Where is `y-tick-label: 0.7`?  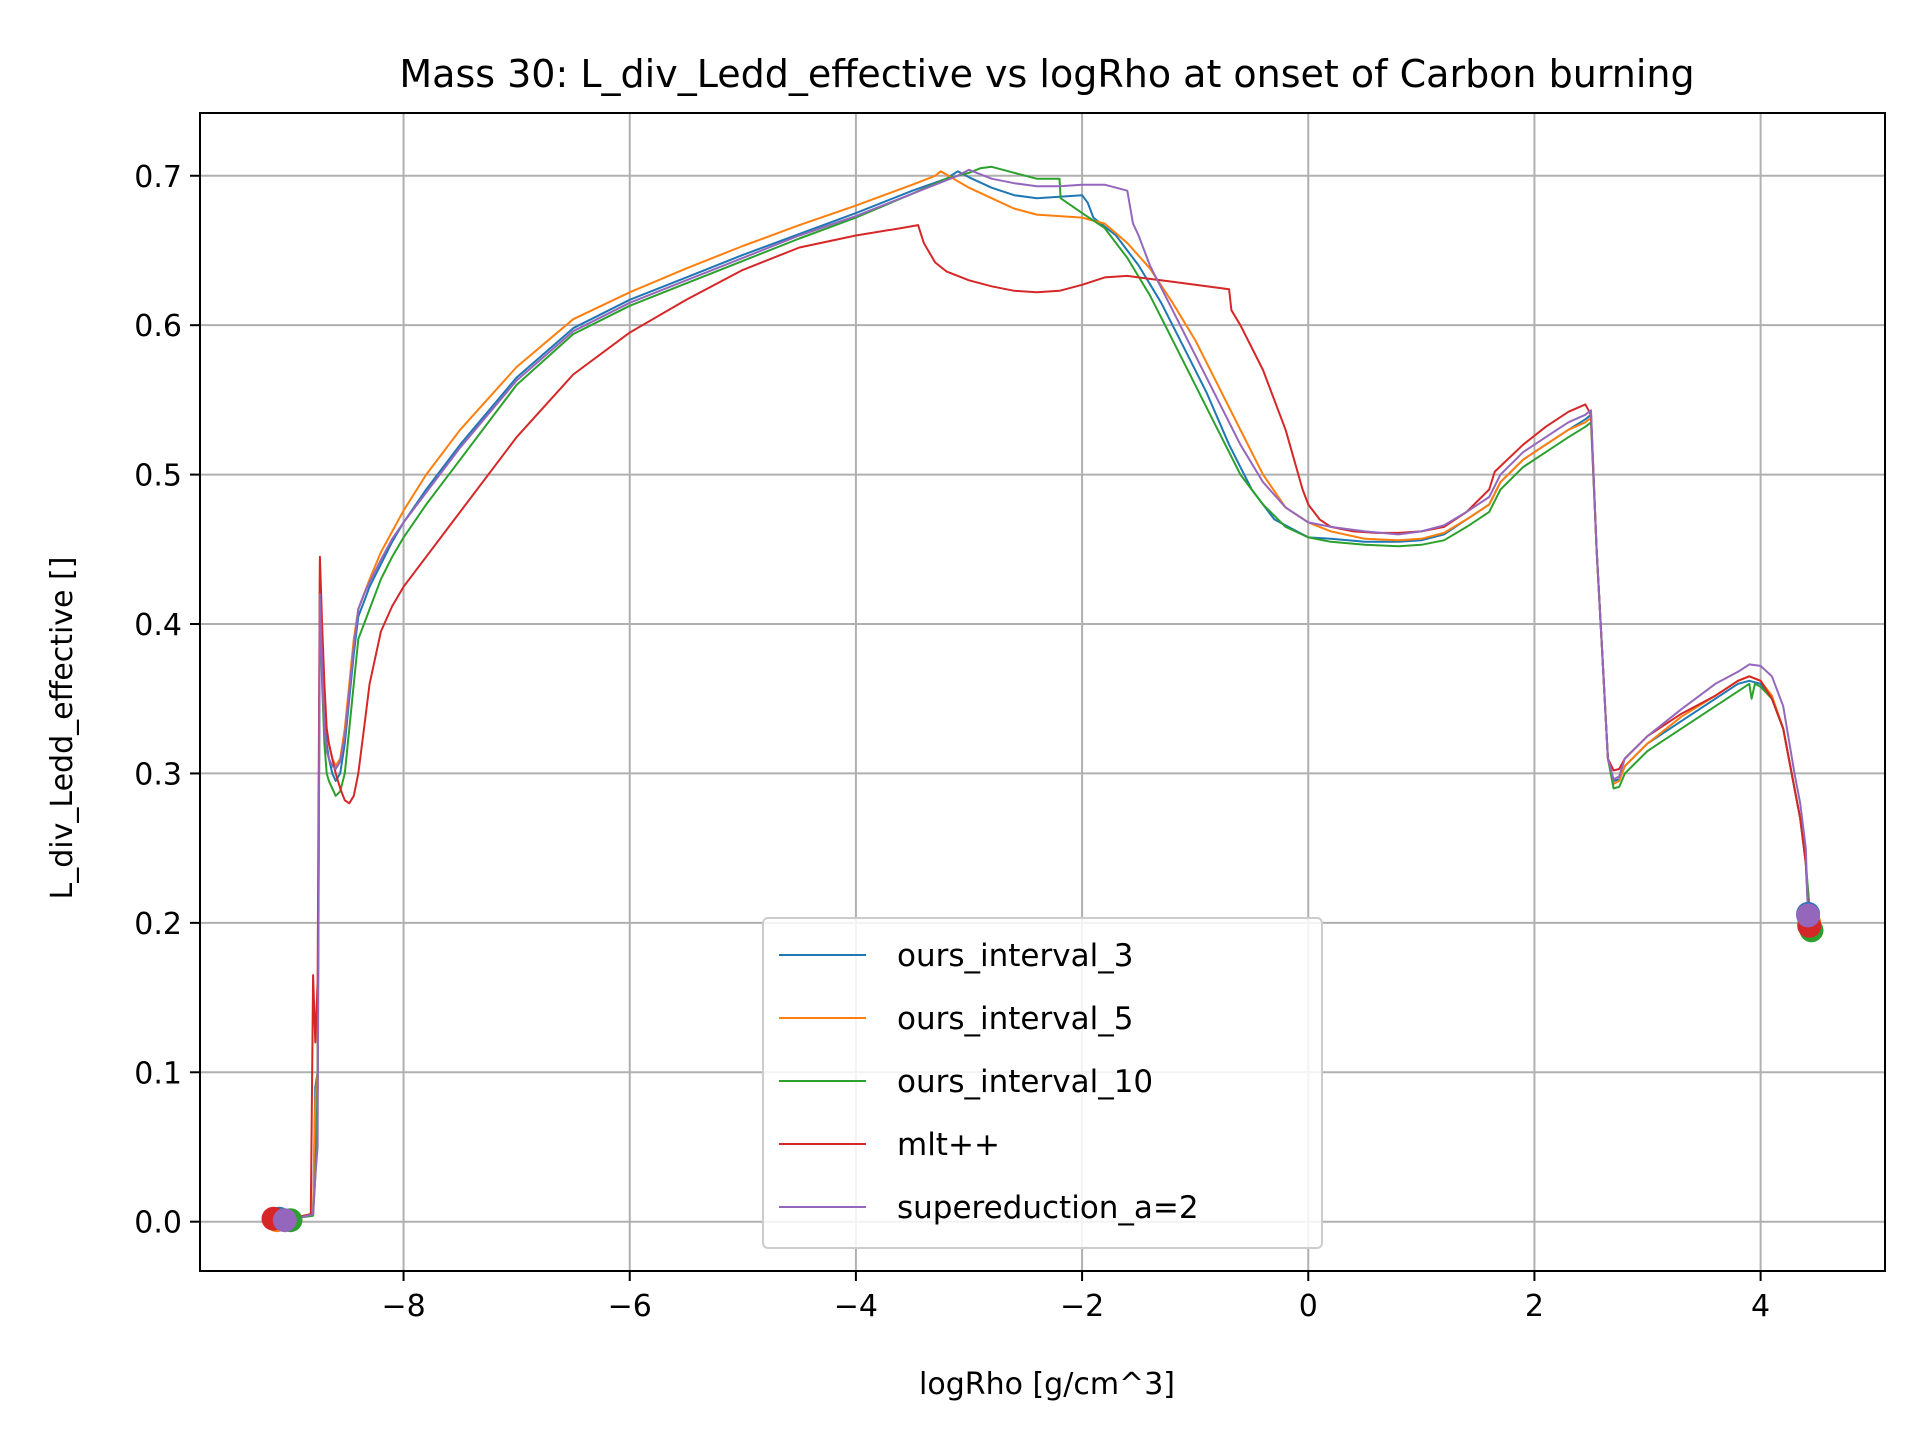
y-tick-label: 0.7 is located at coordinates (158, 177).